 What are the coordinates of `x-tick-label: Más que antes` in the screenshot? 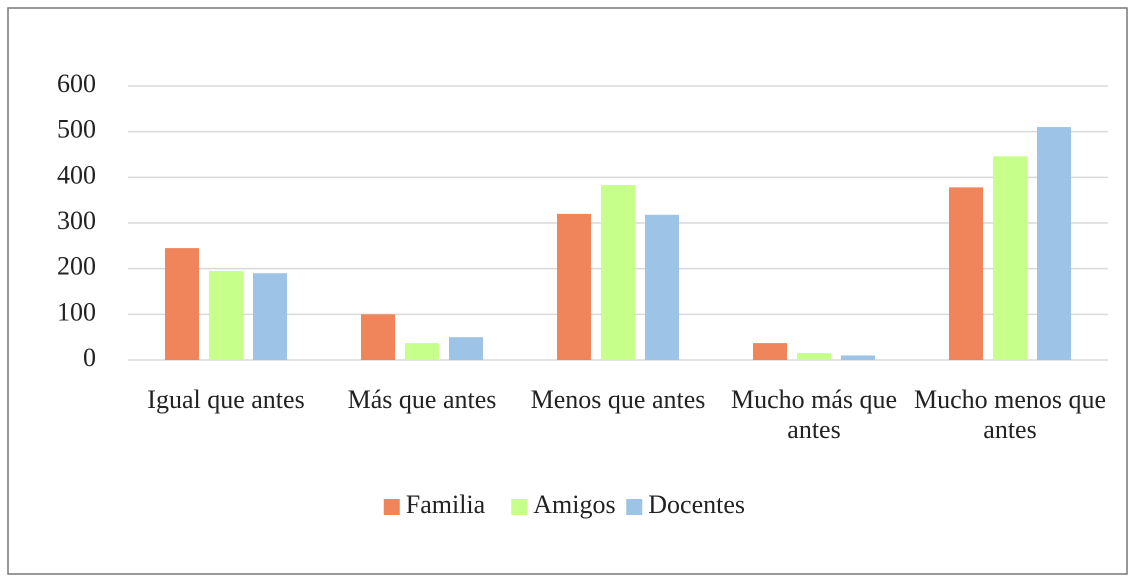 It's located at (422, 399).